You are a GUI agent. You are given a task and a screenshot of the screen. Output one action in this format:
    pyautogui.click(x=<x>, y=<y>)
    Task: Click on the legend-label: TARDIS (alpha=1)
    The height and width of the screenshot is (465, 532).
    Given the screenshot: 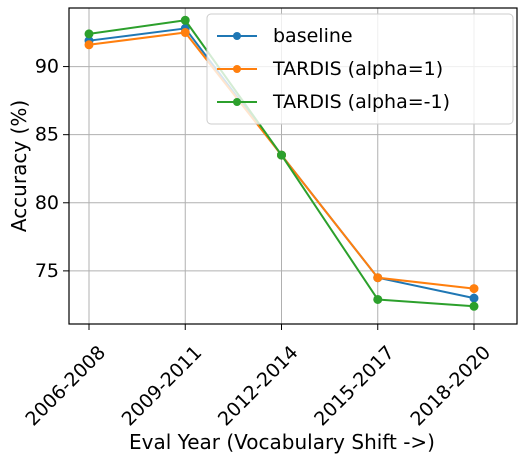 What is the action you would take?
    pyautogui.click(x=357, y=69)
    